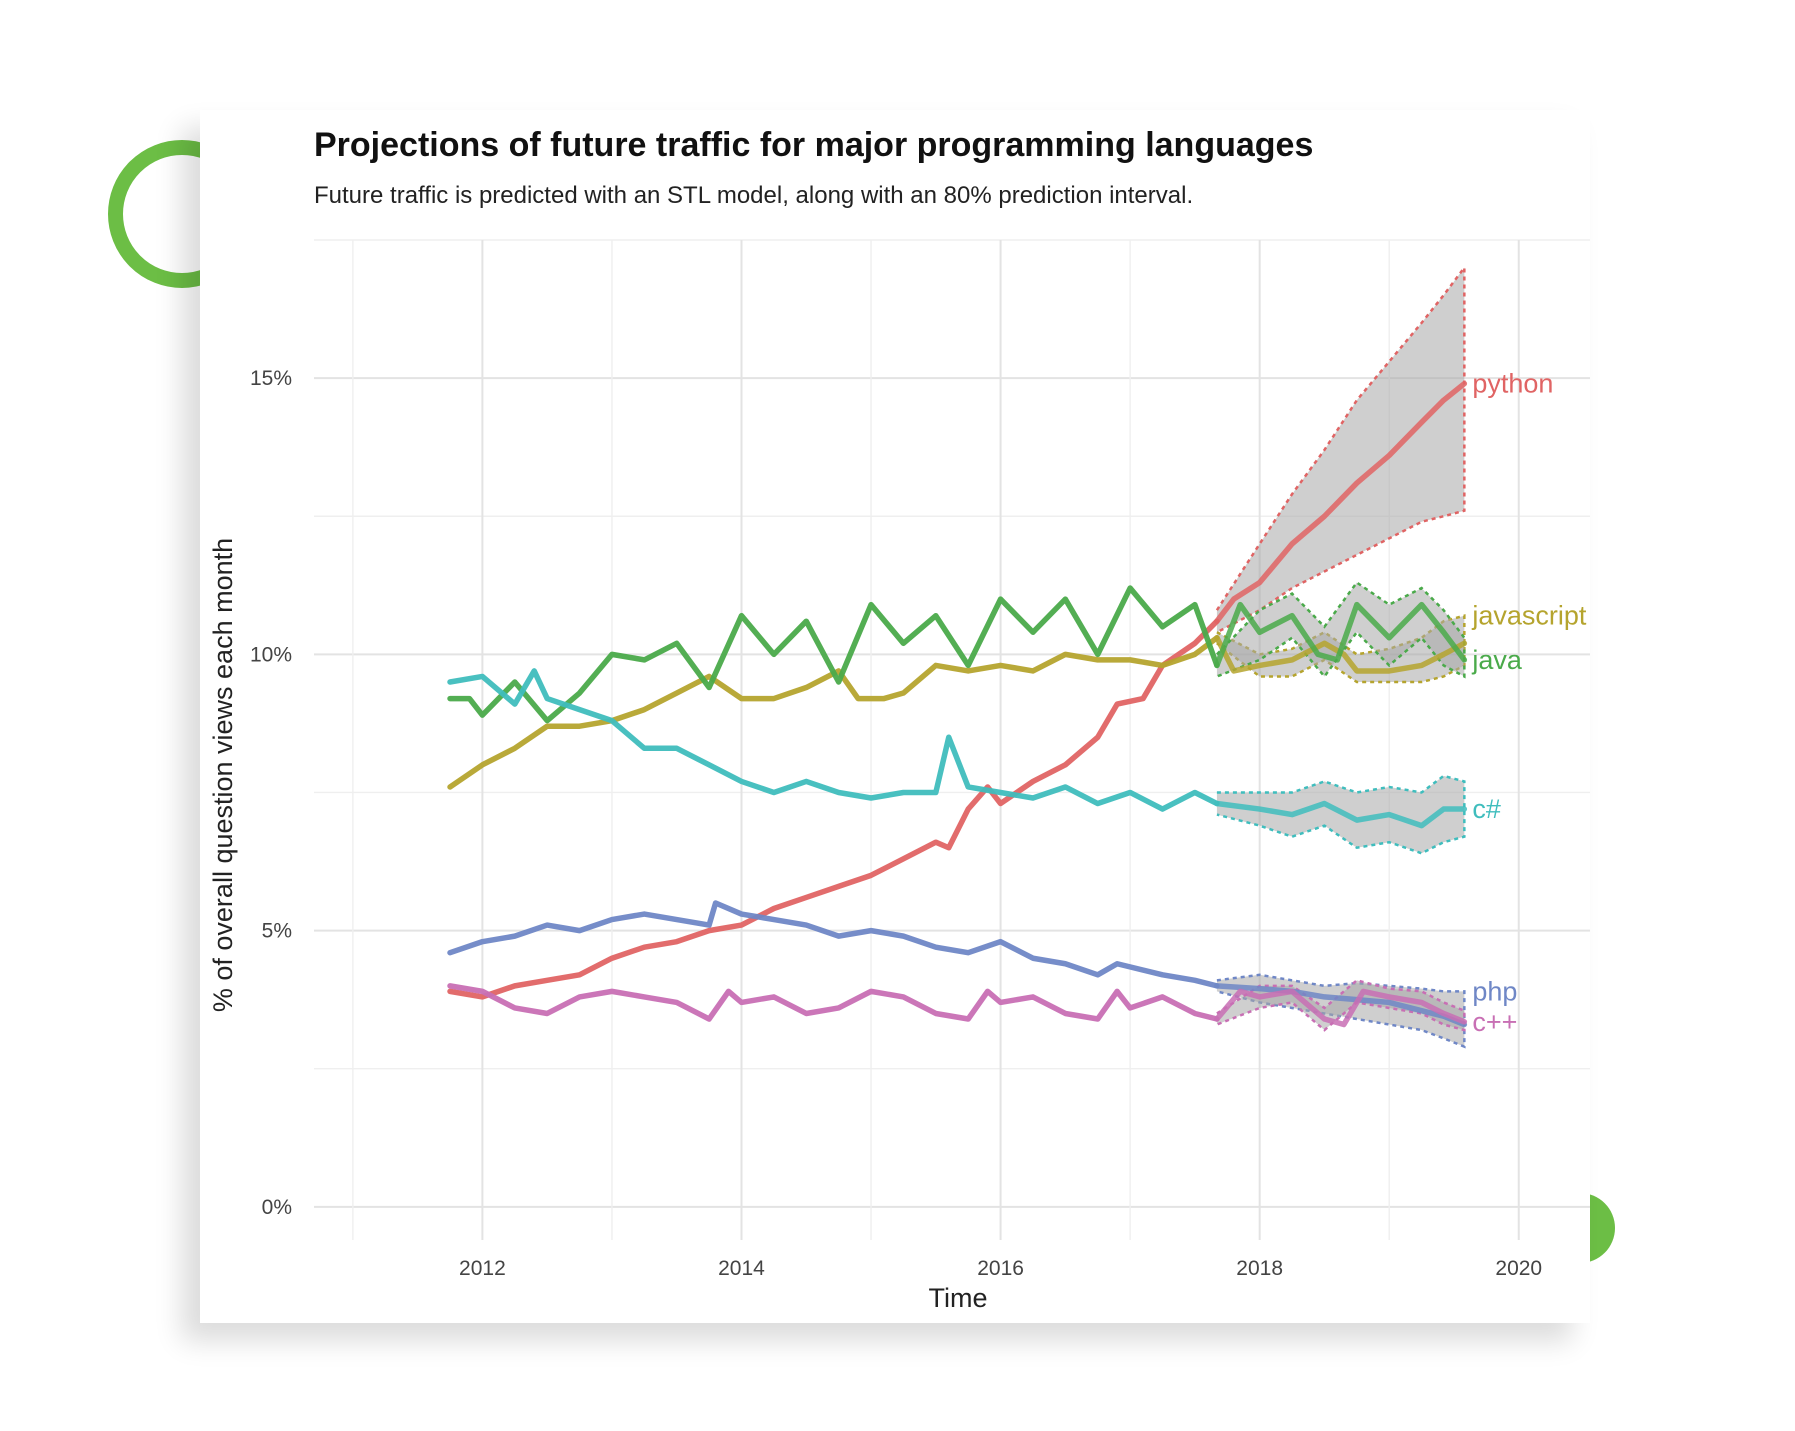  I want to click on forecast-java, so click(1341, 635).